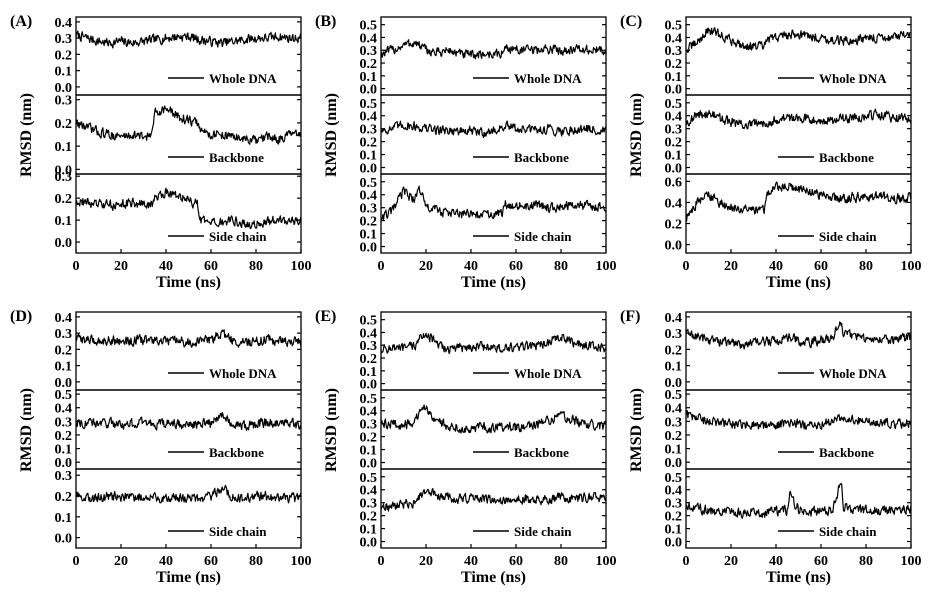 The height and width of the screenshot is (607, 935). I want to click on panel-label: (B), so click(325, 21).